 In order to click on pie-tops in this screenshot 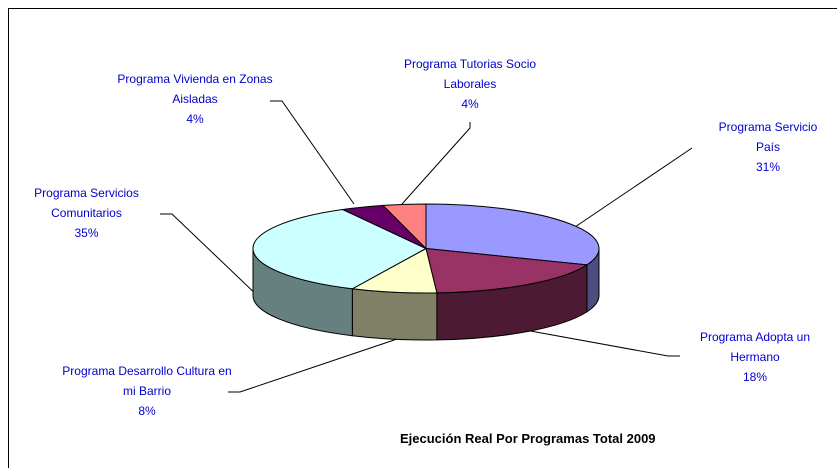, I will do `click(426, 248)`.